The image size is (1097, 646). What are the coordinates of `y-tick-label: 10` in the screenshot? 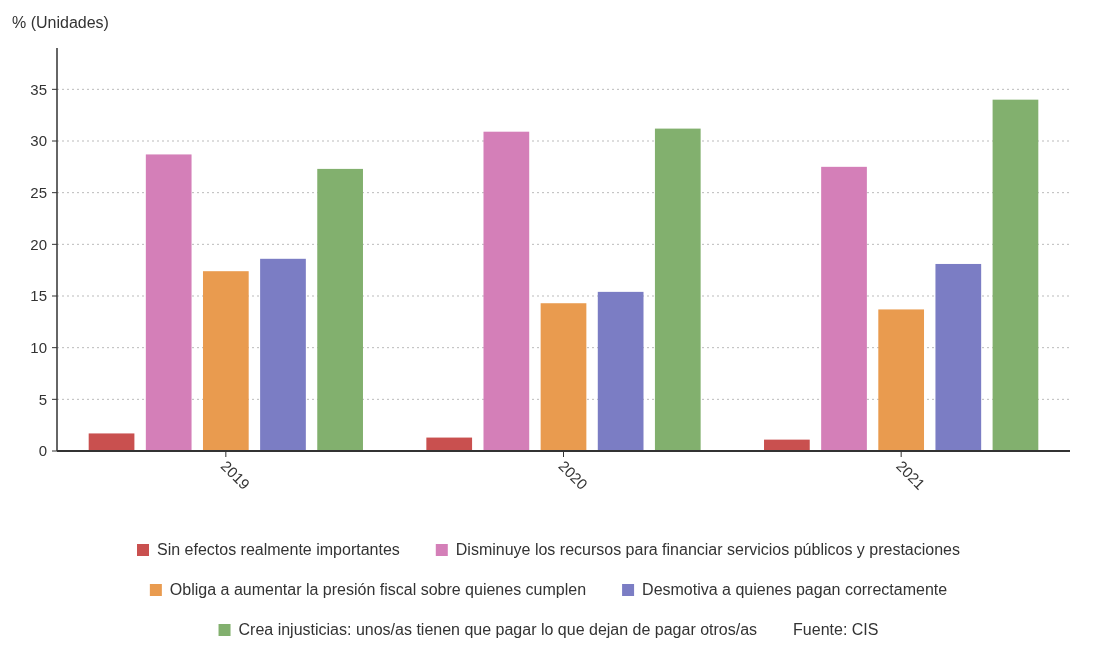 It's located at (38, 347).